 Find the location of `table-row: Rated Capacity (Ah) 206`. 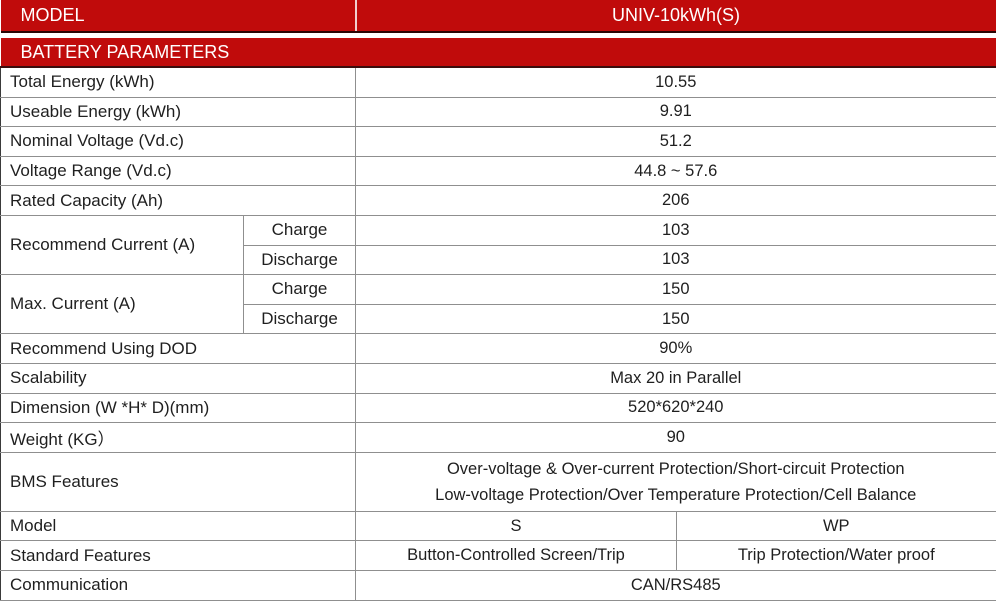

table-row: Rated Capacity (Ah) 206 is located at coordinates (498, 200).